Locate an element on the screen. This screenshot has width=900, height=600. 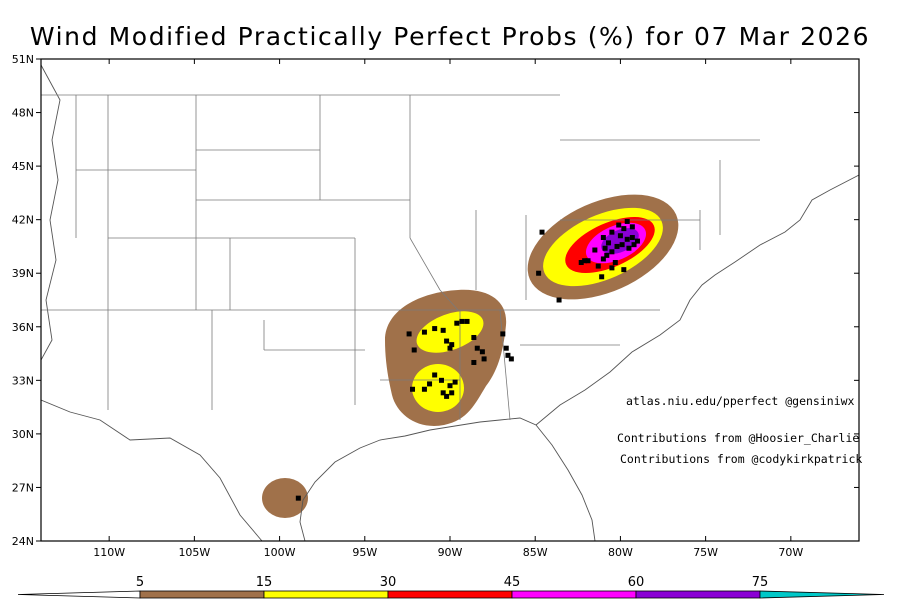
lon-label: 80W is located at coordinates (620, 552).